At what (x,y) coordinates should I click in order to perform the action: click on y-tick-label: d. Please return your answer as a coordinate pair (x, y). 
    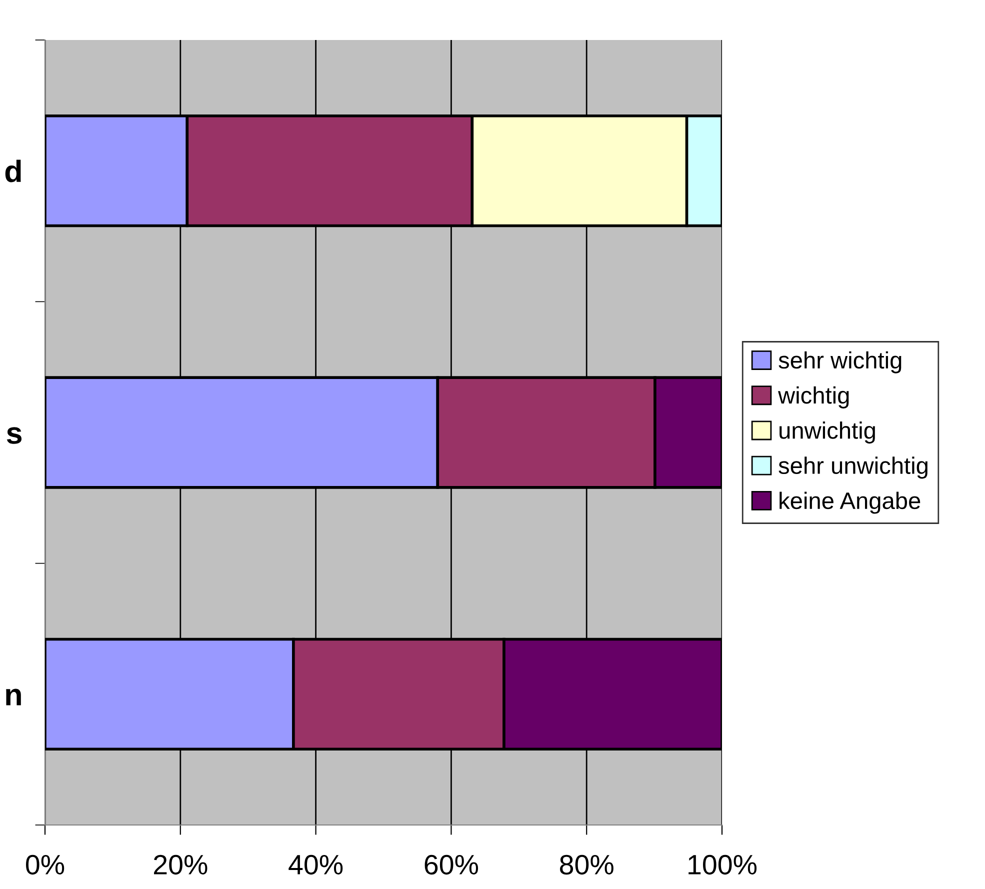
    Looking at the image, I should click on (13, 171).